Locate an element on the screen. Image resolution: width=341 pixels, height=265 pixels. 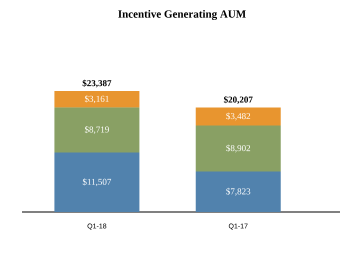
data-label: $8,719 is located at coordinates (96, 130).